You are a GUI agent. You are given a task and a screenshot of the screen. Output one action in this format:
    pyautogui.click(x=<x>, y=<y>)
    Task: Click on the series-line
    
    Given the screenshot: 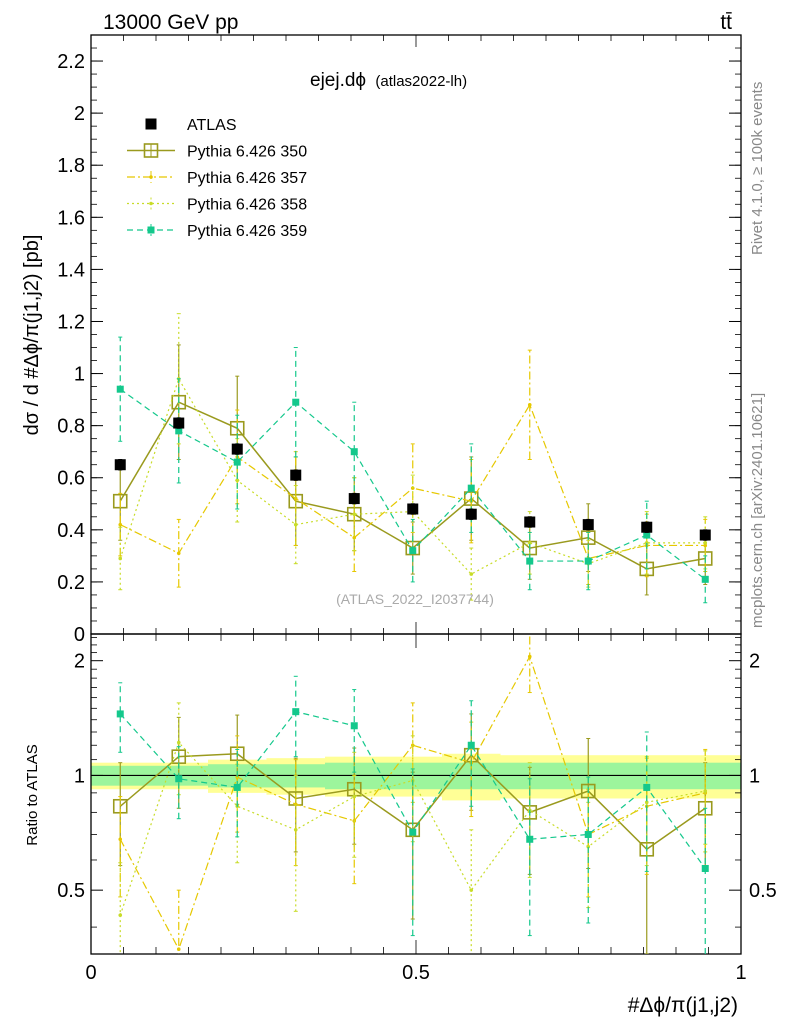 What is the action you would take?
    pyautogui.click(x=412, y=828)
    